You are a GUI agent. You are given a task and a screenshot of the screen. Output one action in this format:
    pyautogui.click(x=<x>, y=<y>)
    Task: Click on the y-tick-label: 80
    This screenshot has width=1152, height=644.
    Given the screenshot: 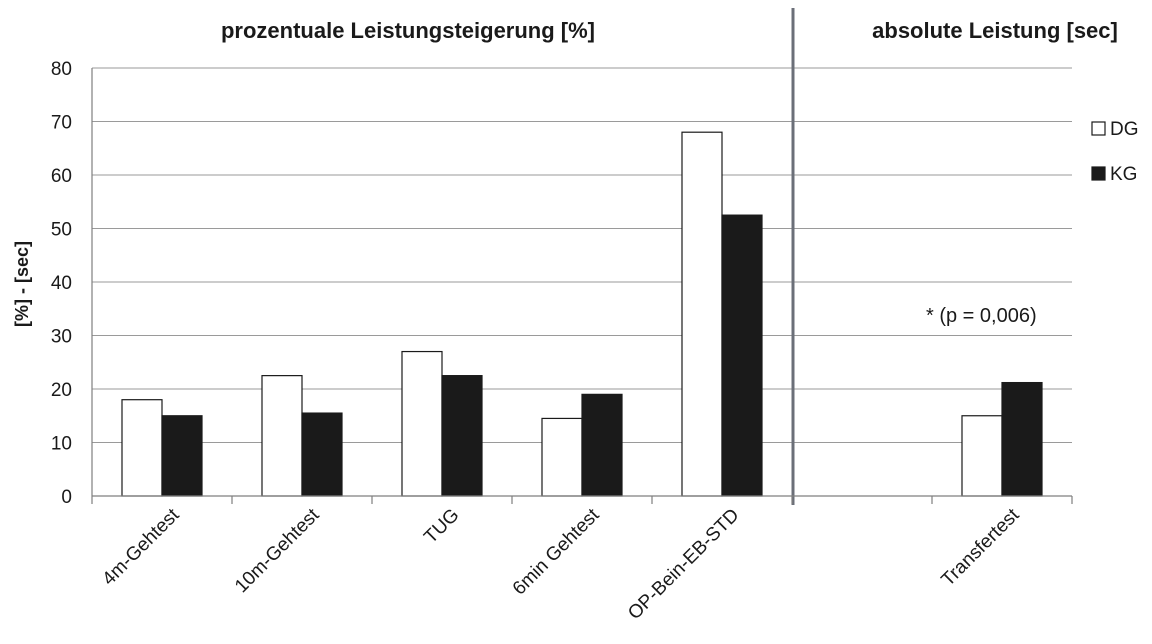 What is the action you would take?
    pyautogui.click(x=61, y=69)
    